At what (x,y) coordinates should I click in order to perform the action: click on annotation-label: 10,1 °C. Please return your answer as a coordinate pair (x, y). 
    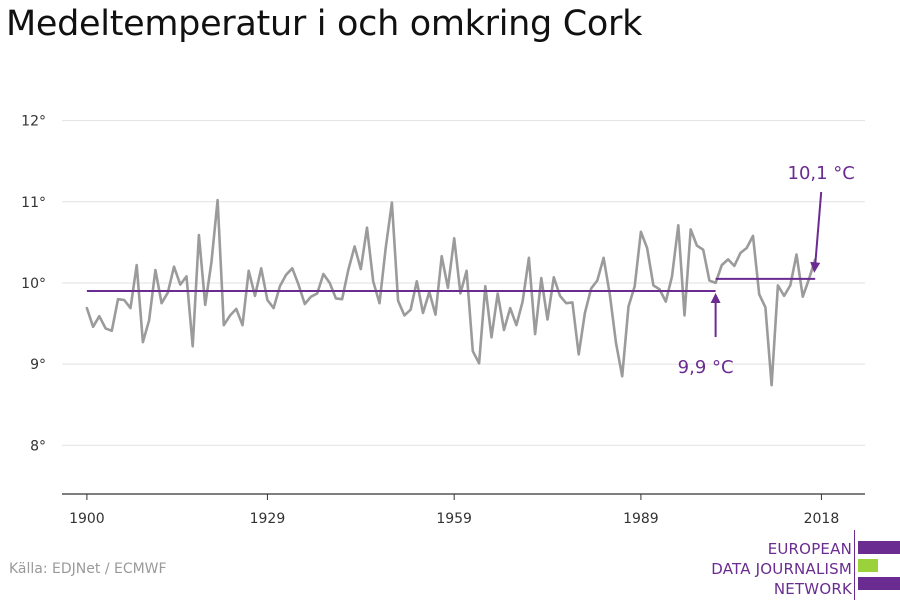
    Looking at the image, I should click on (821, 173).